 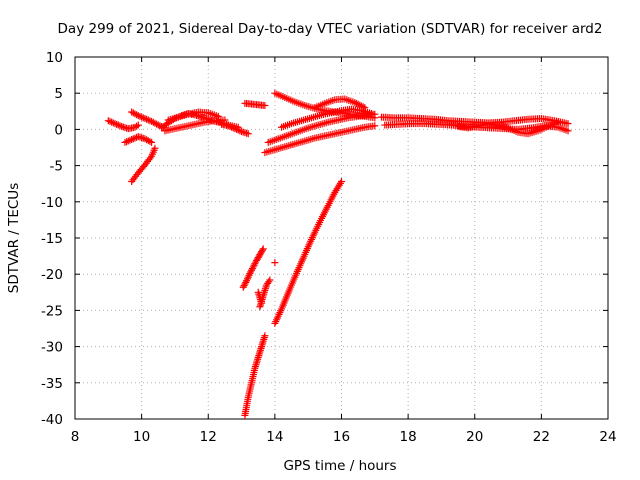 What do you see at coordinates (75, 437) in the screenshot?
I see `x-tick-label: 8` at bounding box center [75, 437].